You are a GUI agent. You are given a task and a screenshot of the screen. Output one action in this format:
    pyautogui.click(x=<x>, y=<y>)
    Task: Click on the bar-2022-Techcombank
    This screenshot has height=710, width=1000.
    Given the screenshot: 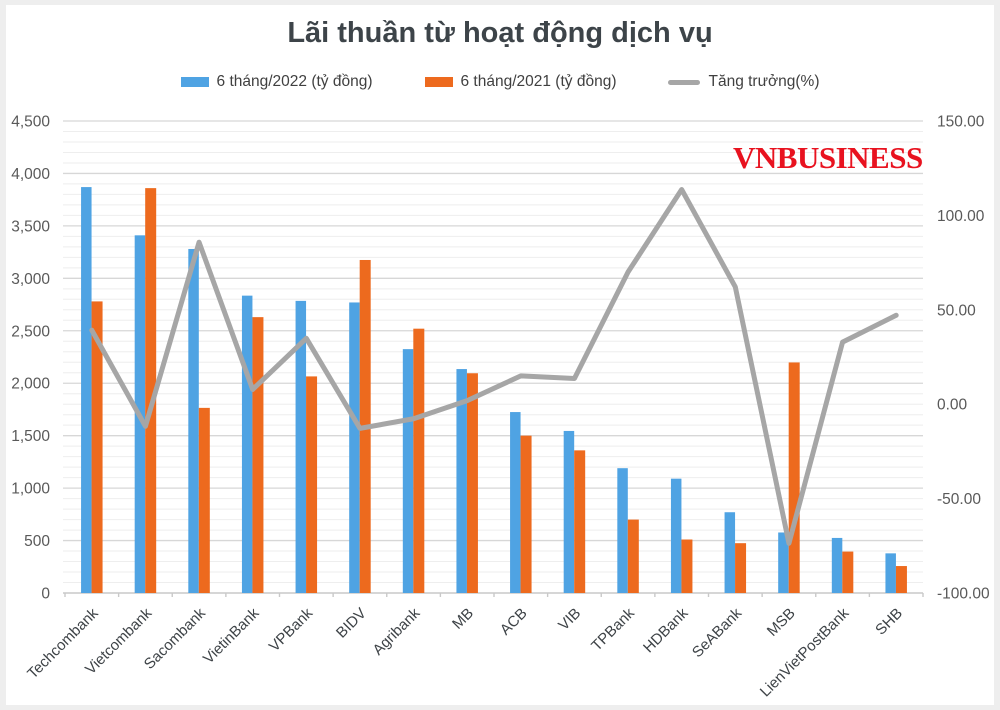 What is the action you would take?
    pyautogui.click(x=86, y=390)
    